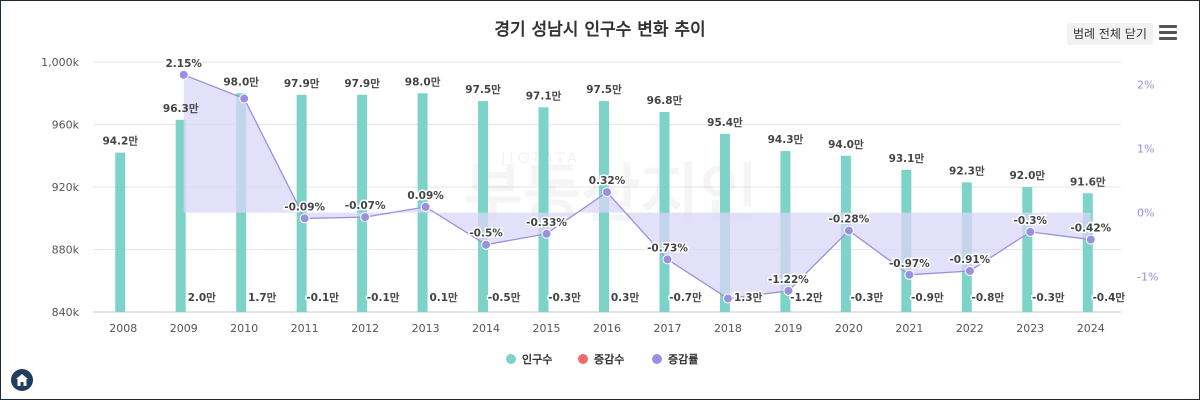 The width and height of the screenshot is (1200, 400). Describe the element at coordinates (1145, 149) in the screenshot. I see `y-right-tick-label: 1%` at that location.